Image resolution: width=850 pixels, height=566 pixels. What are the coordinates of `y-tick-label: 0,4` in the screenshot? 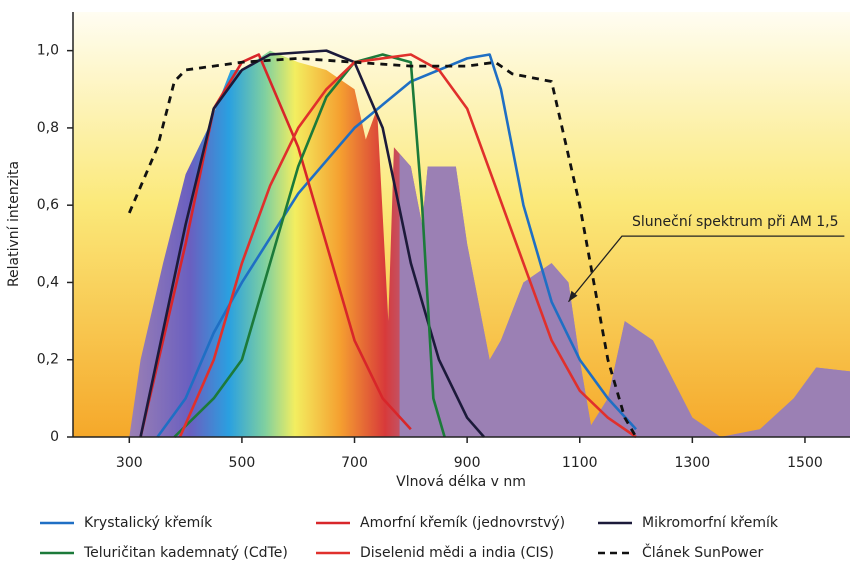 It's located at (48, 282).